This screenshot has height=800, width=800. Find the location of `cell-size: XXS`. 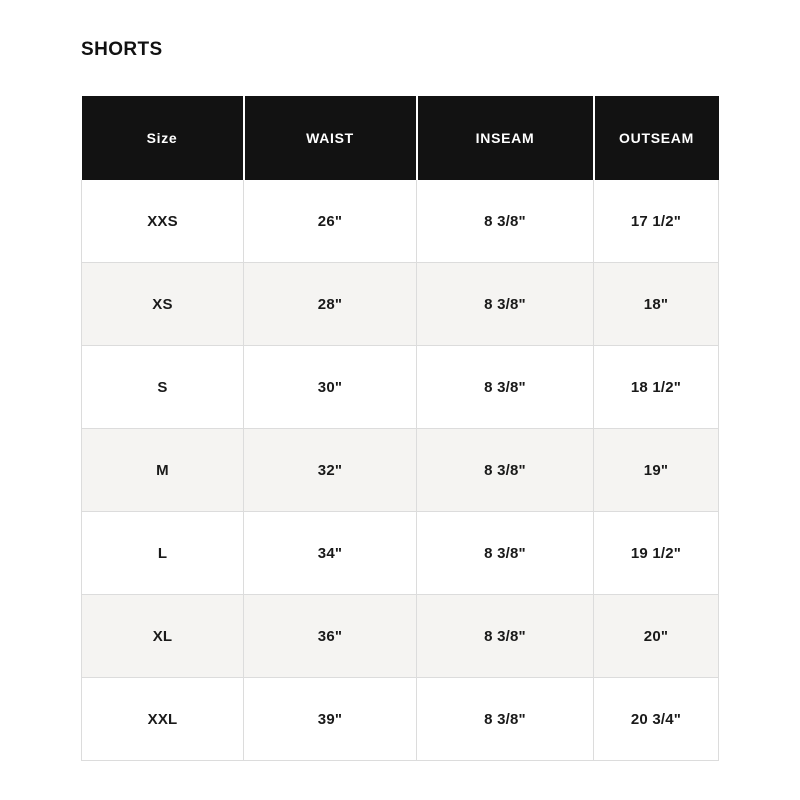

cell-size: XXS is located at coordinates (162, 221).